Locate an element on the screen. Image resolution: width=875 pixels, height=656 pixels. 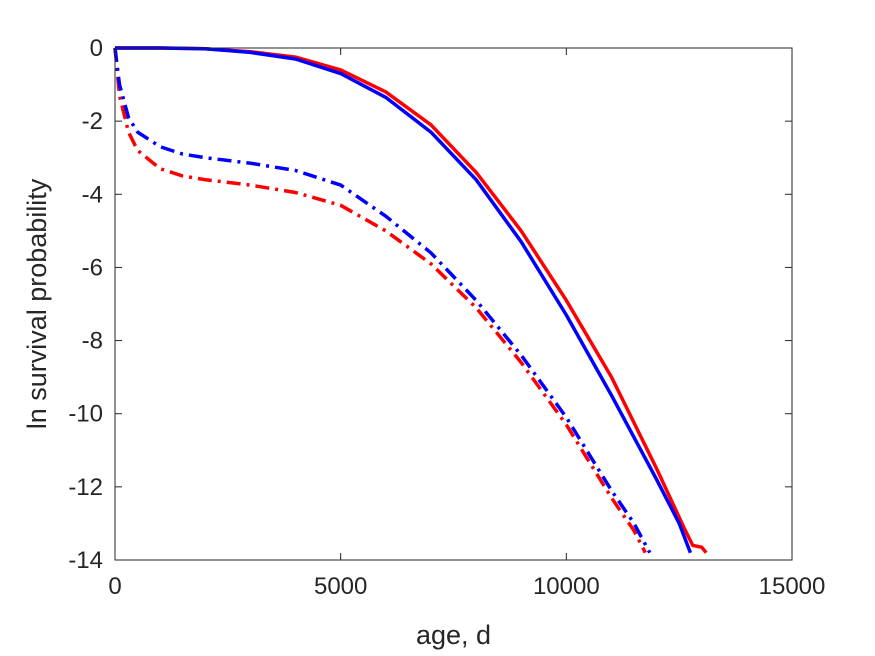
x-tick-label: 10000 is located at coordinates (566, 586).